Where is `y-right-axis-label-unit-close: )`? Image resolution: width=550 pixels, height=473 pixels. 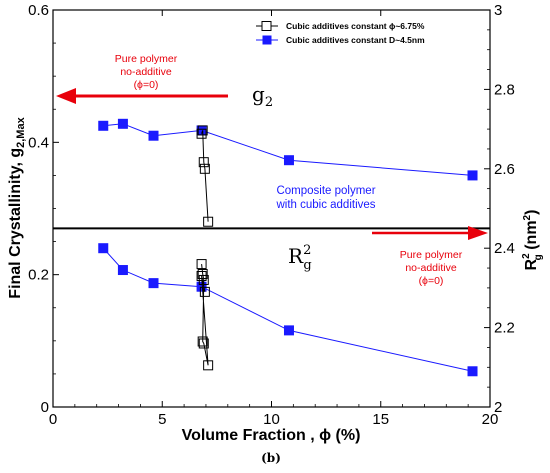
y-right-axis-label-unit-close: ) is located at coordinates (531, 212).